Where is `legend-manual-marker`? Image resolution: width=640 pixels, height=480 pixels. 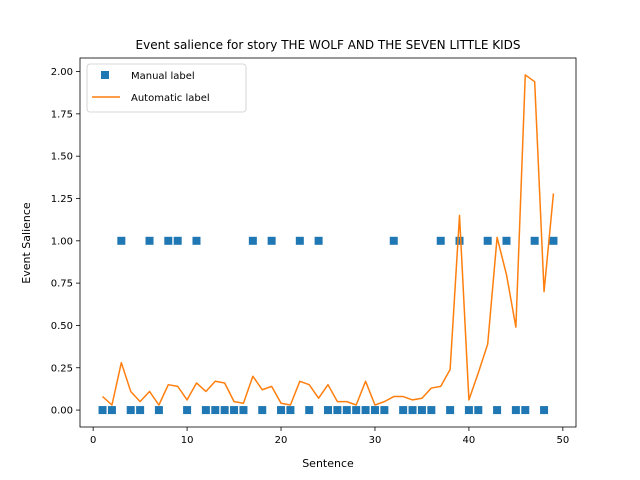
legend-manual-marker is located at coordinates (105, 75).